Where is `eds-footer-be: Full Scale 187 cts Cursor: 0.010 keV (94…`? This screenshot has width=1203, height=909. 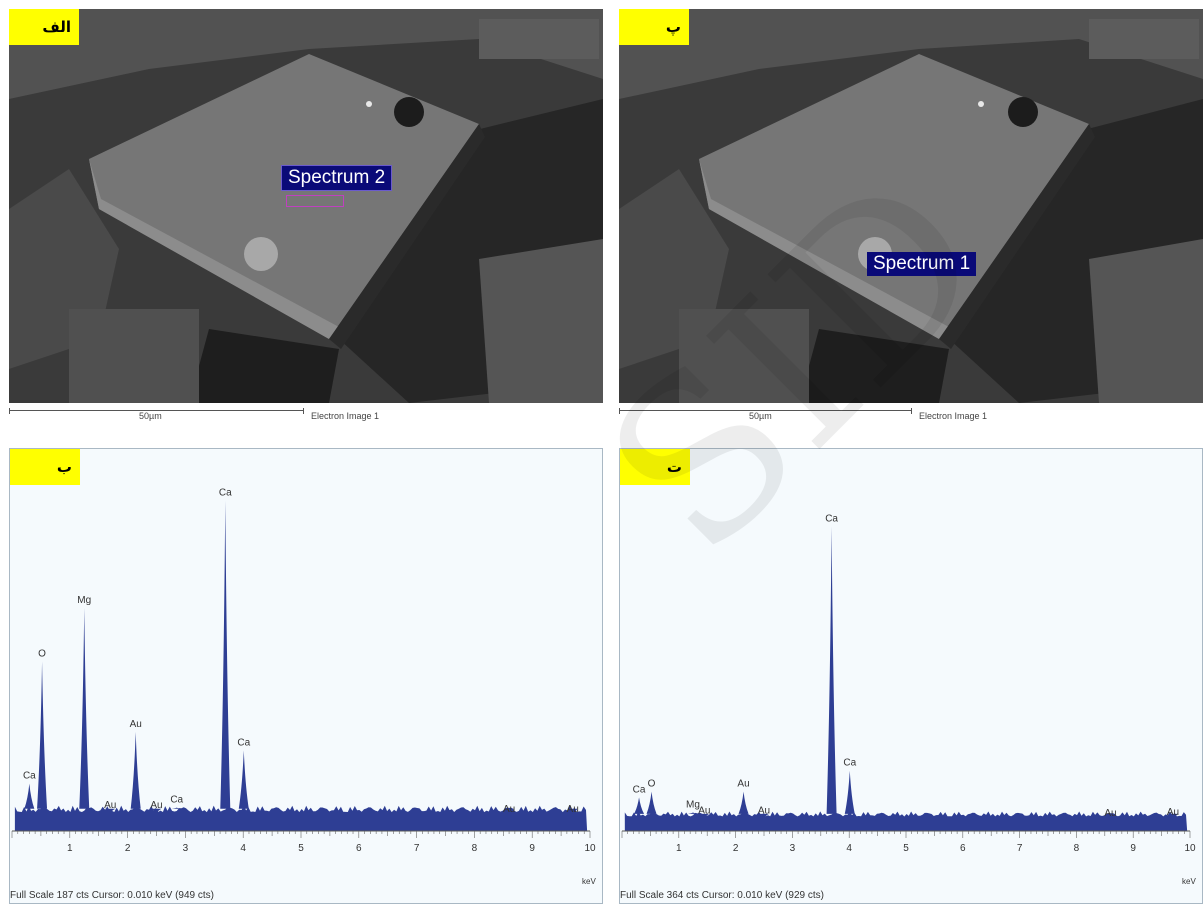 eds-footer-be: Full Scale 187 cts Cursor: 0.010 keV (94… is located at coordinates (112, 895).